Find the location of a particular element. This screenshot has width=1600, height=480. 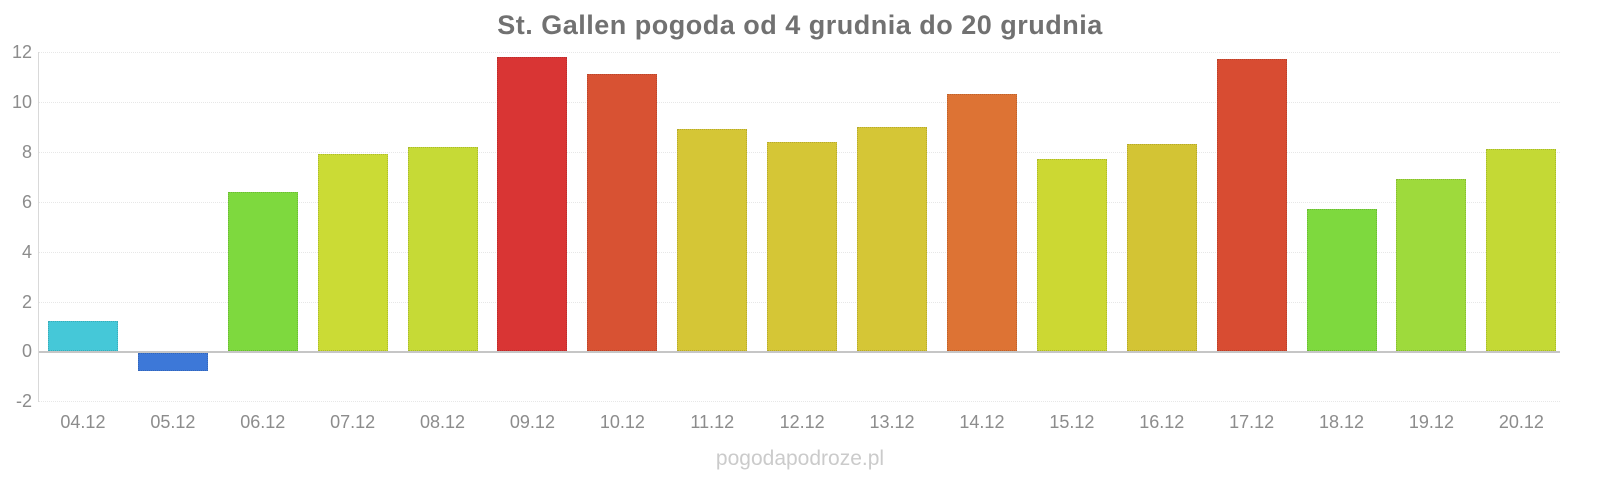

x-tick-label: 09.12 is located at coordinates (532, 422).